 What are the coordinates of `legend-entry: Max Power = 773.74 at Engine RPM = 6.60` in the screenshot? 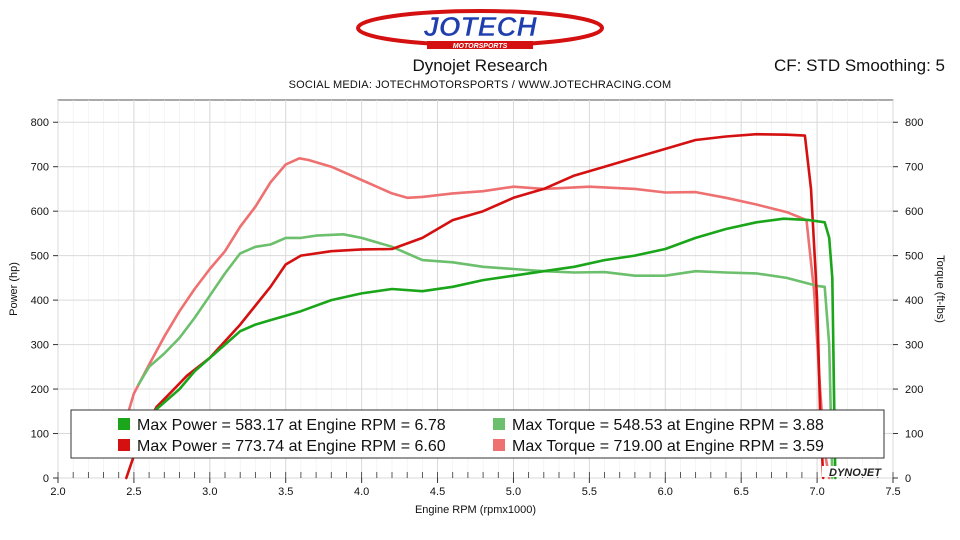 It's located at (291, 446).